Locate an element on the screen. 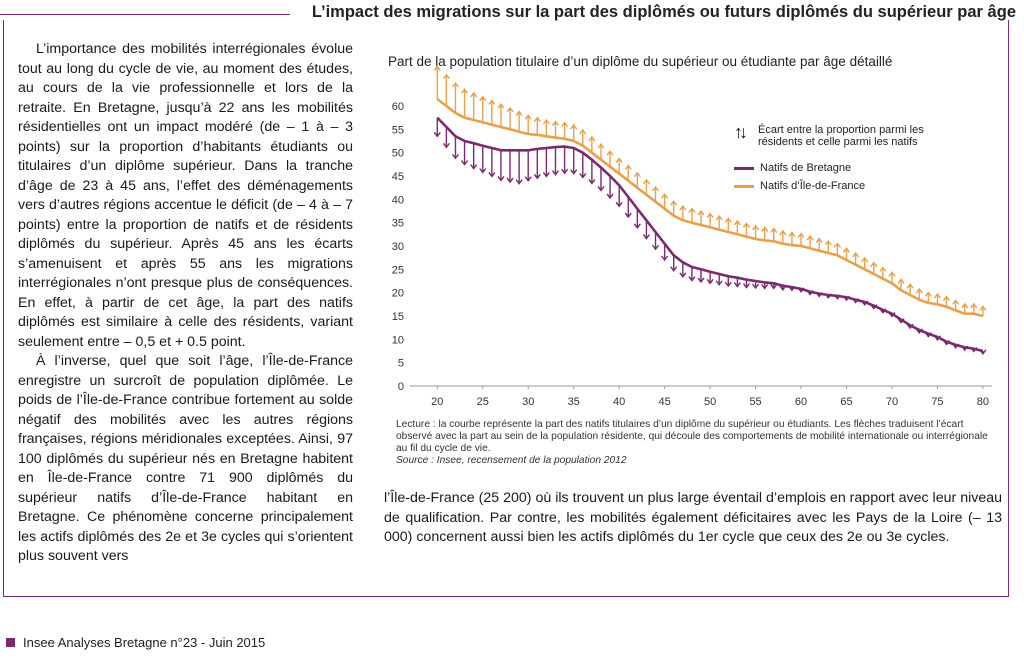 The width and height of the screenshot is (1024, 660). y-tick-label: 40 is located at coordinates (398, 200).